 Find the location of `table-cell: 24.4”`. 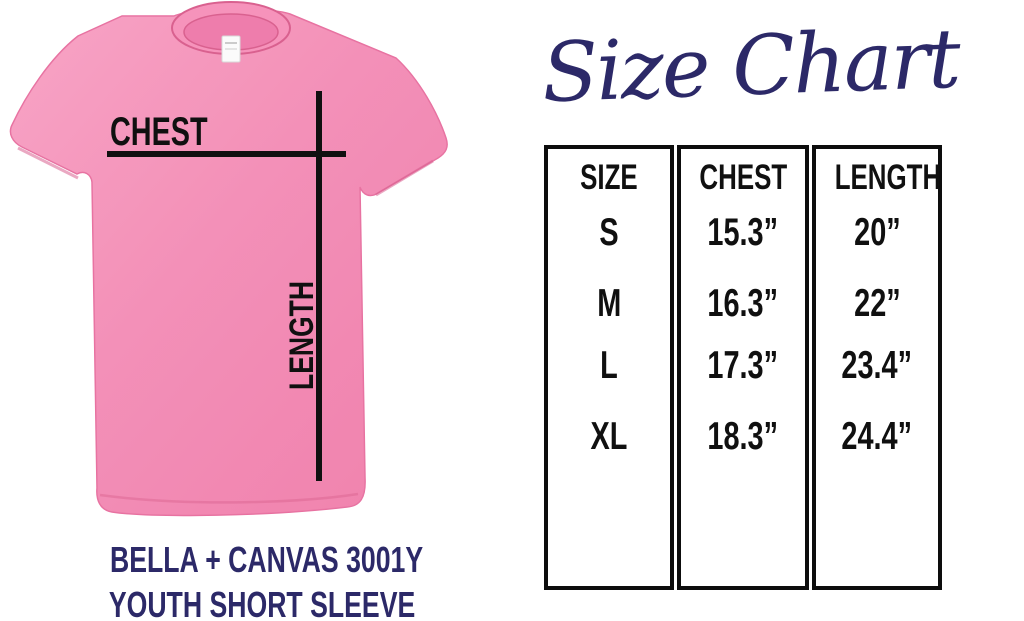

table-cell: 24.4” is located at coordinates (877, 436).